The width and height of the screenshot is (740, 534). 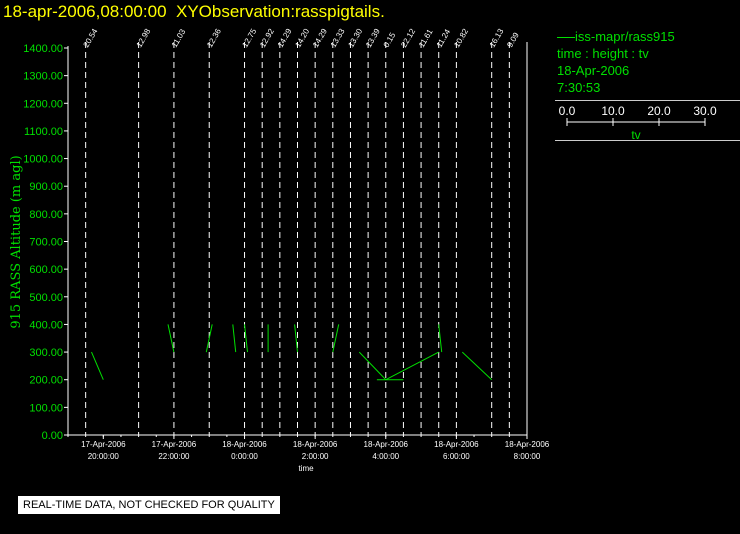 I want to click on y-tick-label: 0.00, so click(x=52, y=436).